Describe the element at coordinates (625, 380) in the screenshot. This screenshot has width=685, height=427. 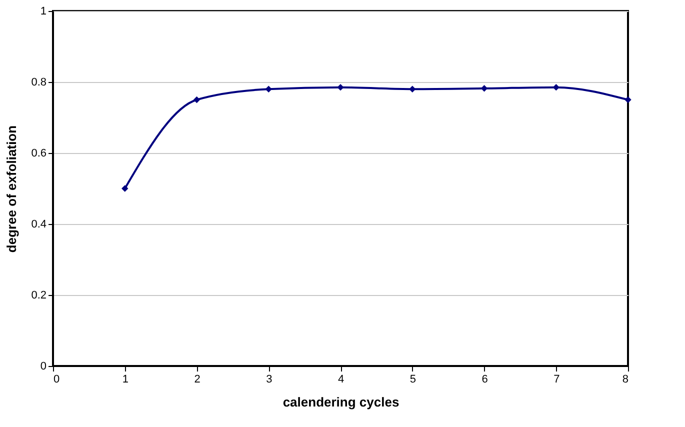
I see `x-tick-label: 8` at that location.